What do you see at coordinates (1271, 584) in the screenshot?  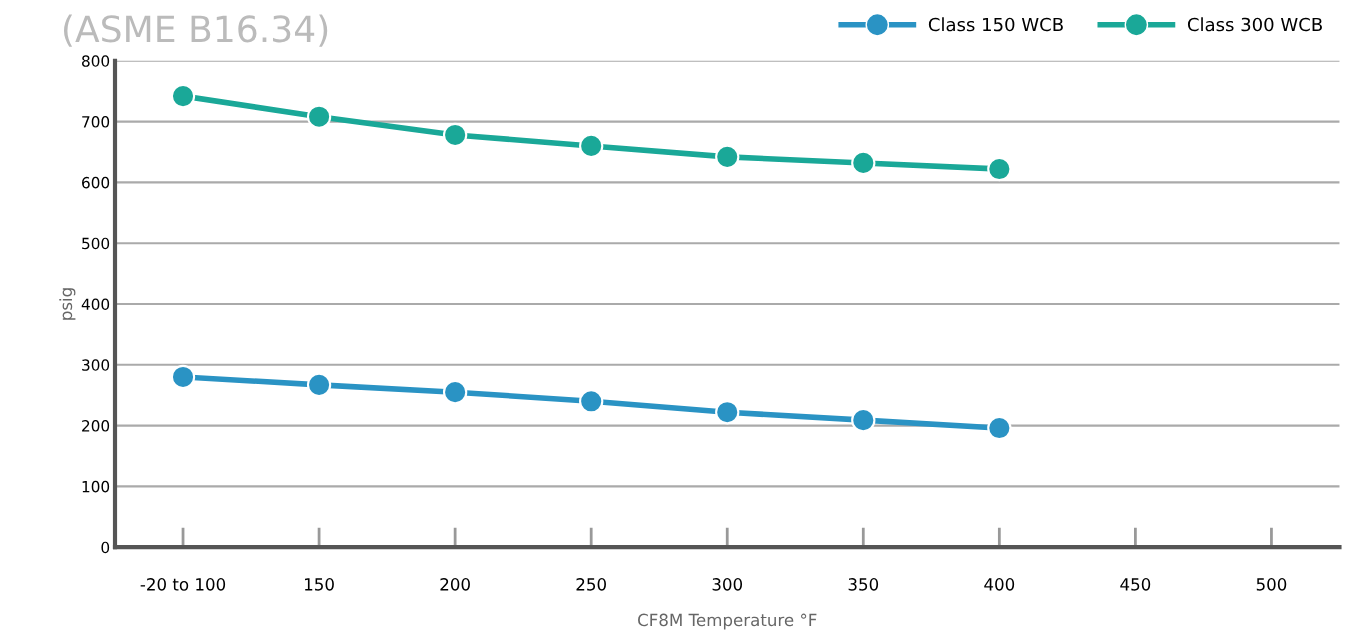 I see `x-tick-label: 500` at bounding box center [1271, 584].